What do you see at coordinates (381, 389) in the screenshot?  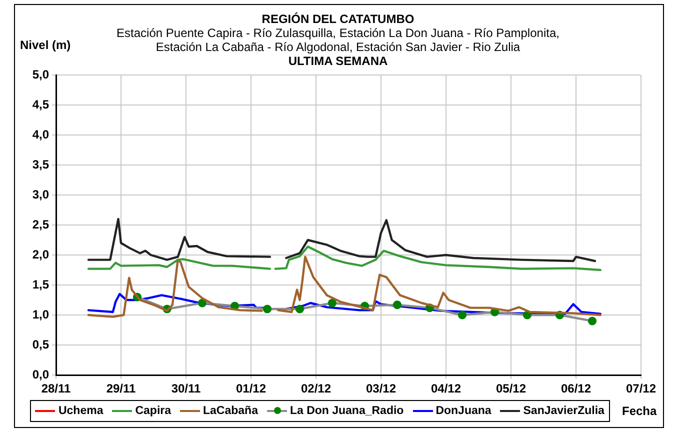 I see `x-tick-label: 03/12` at bounding box center [381, 389].